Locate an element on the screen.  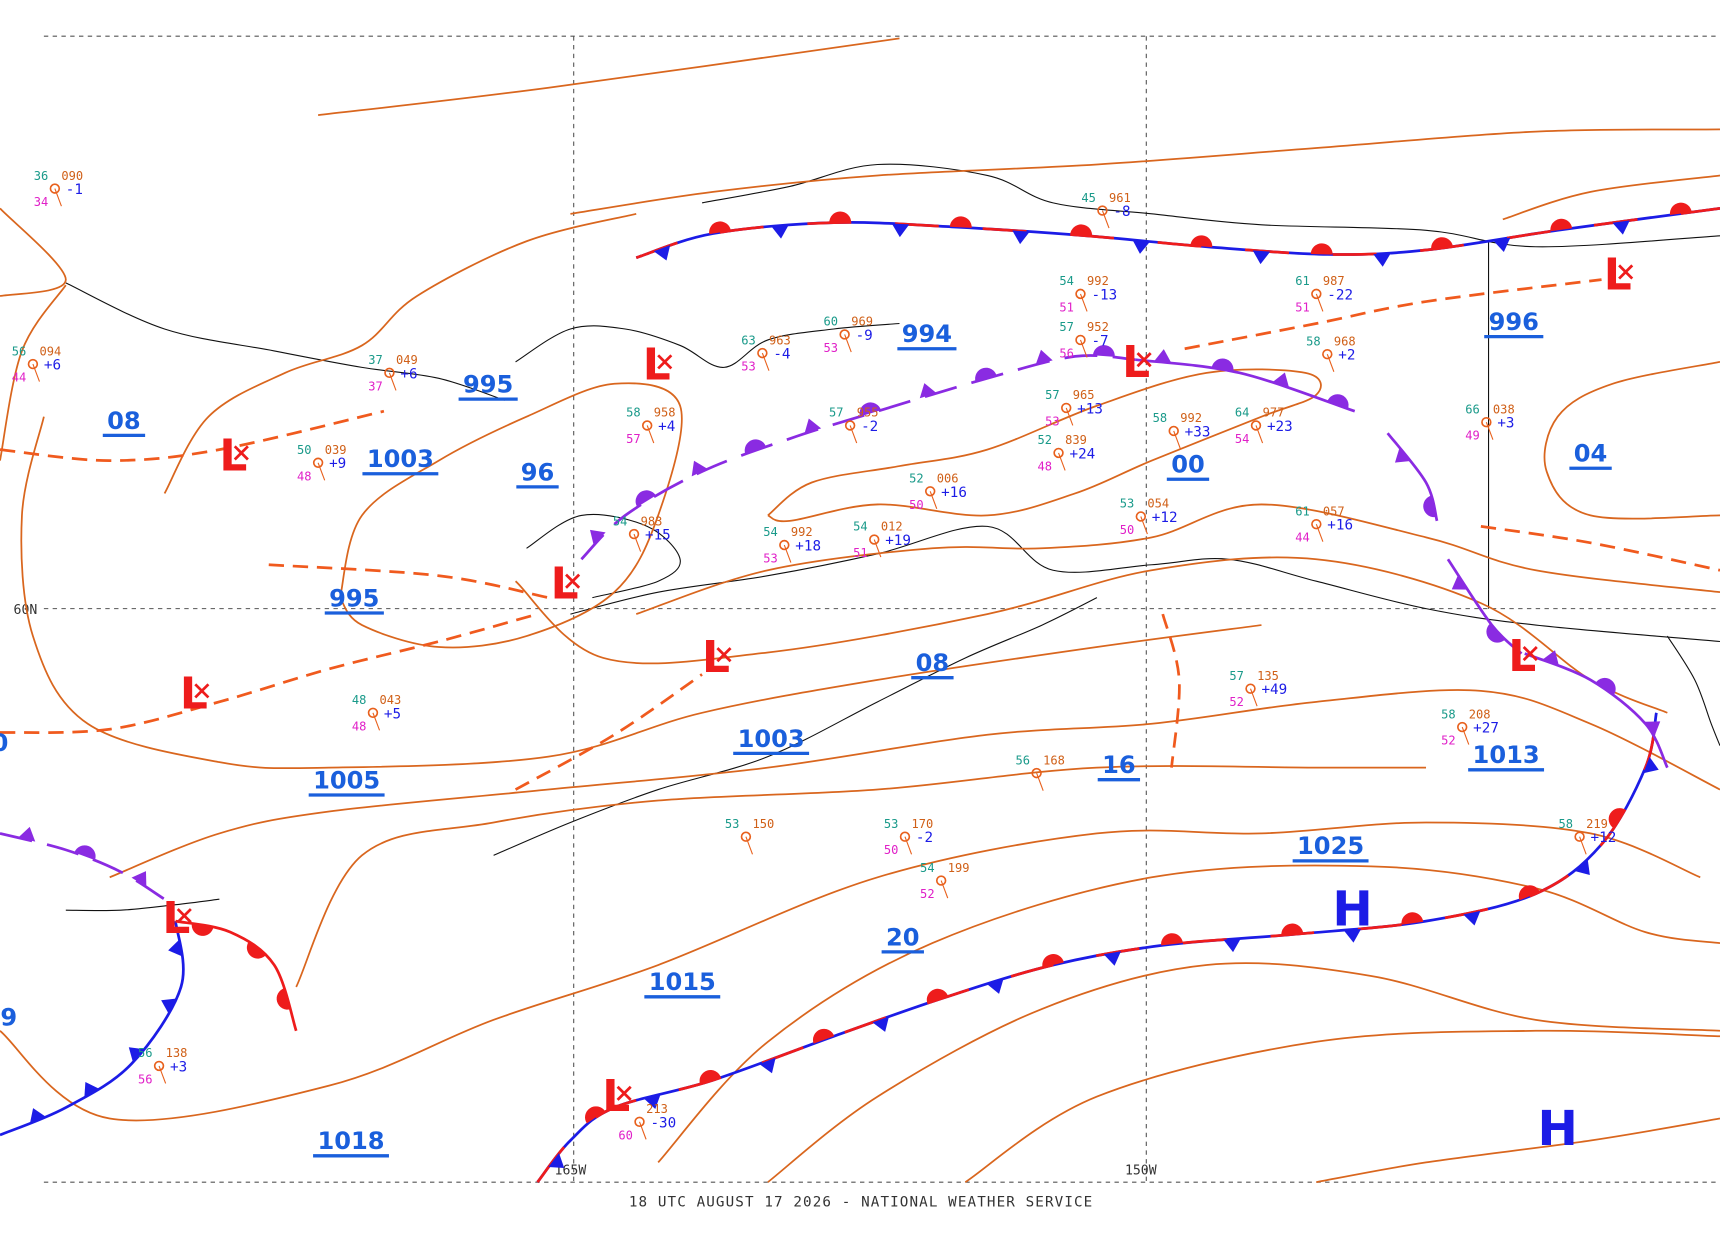
pressure-tendency: +6 is located at coordinates (408, 374).